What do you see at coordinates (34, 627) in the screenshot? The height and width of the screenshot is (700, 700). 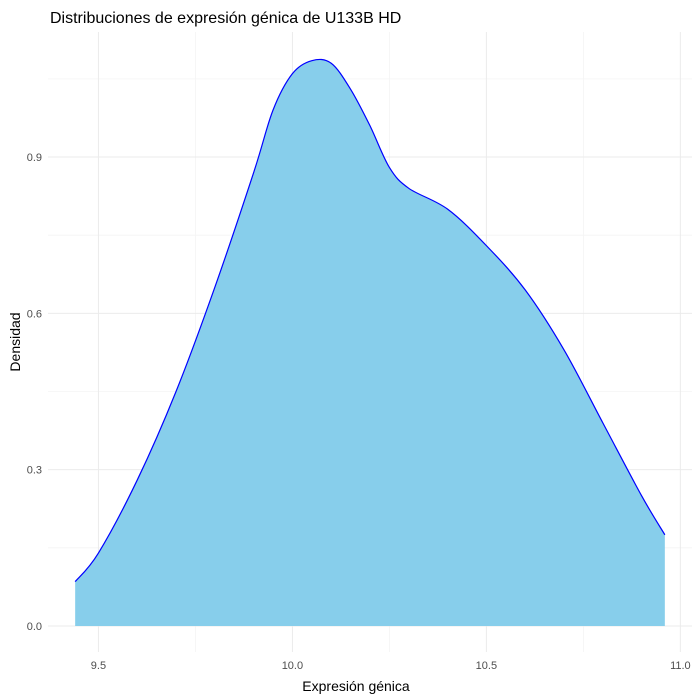 I see `y-tick-label: 0.0` at bounding box center [34, 627].